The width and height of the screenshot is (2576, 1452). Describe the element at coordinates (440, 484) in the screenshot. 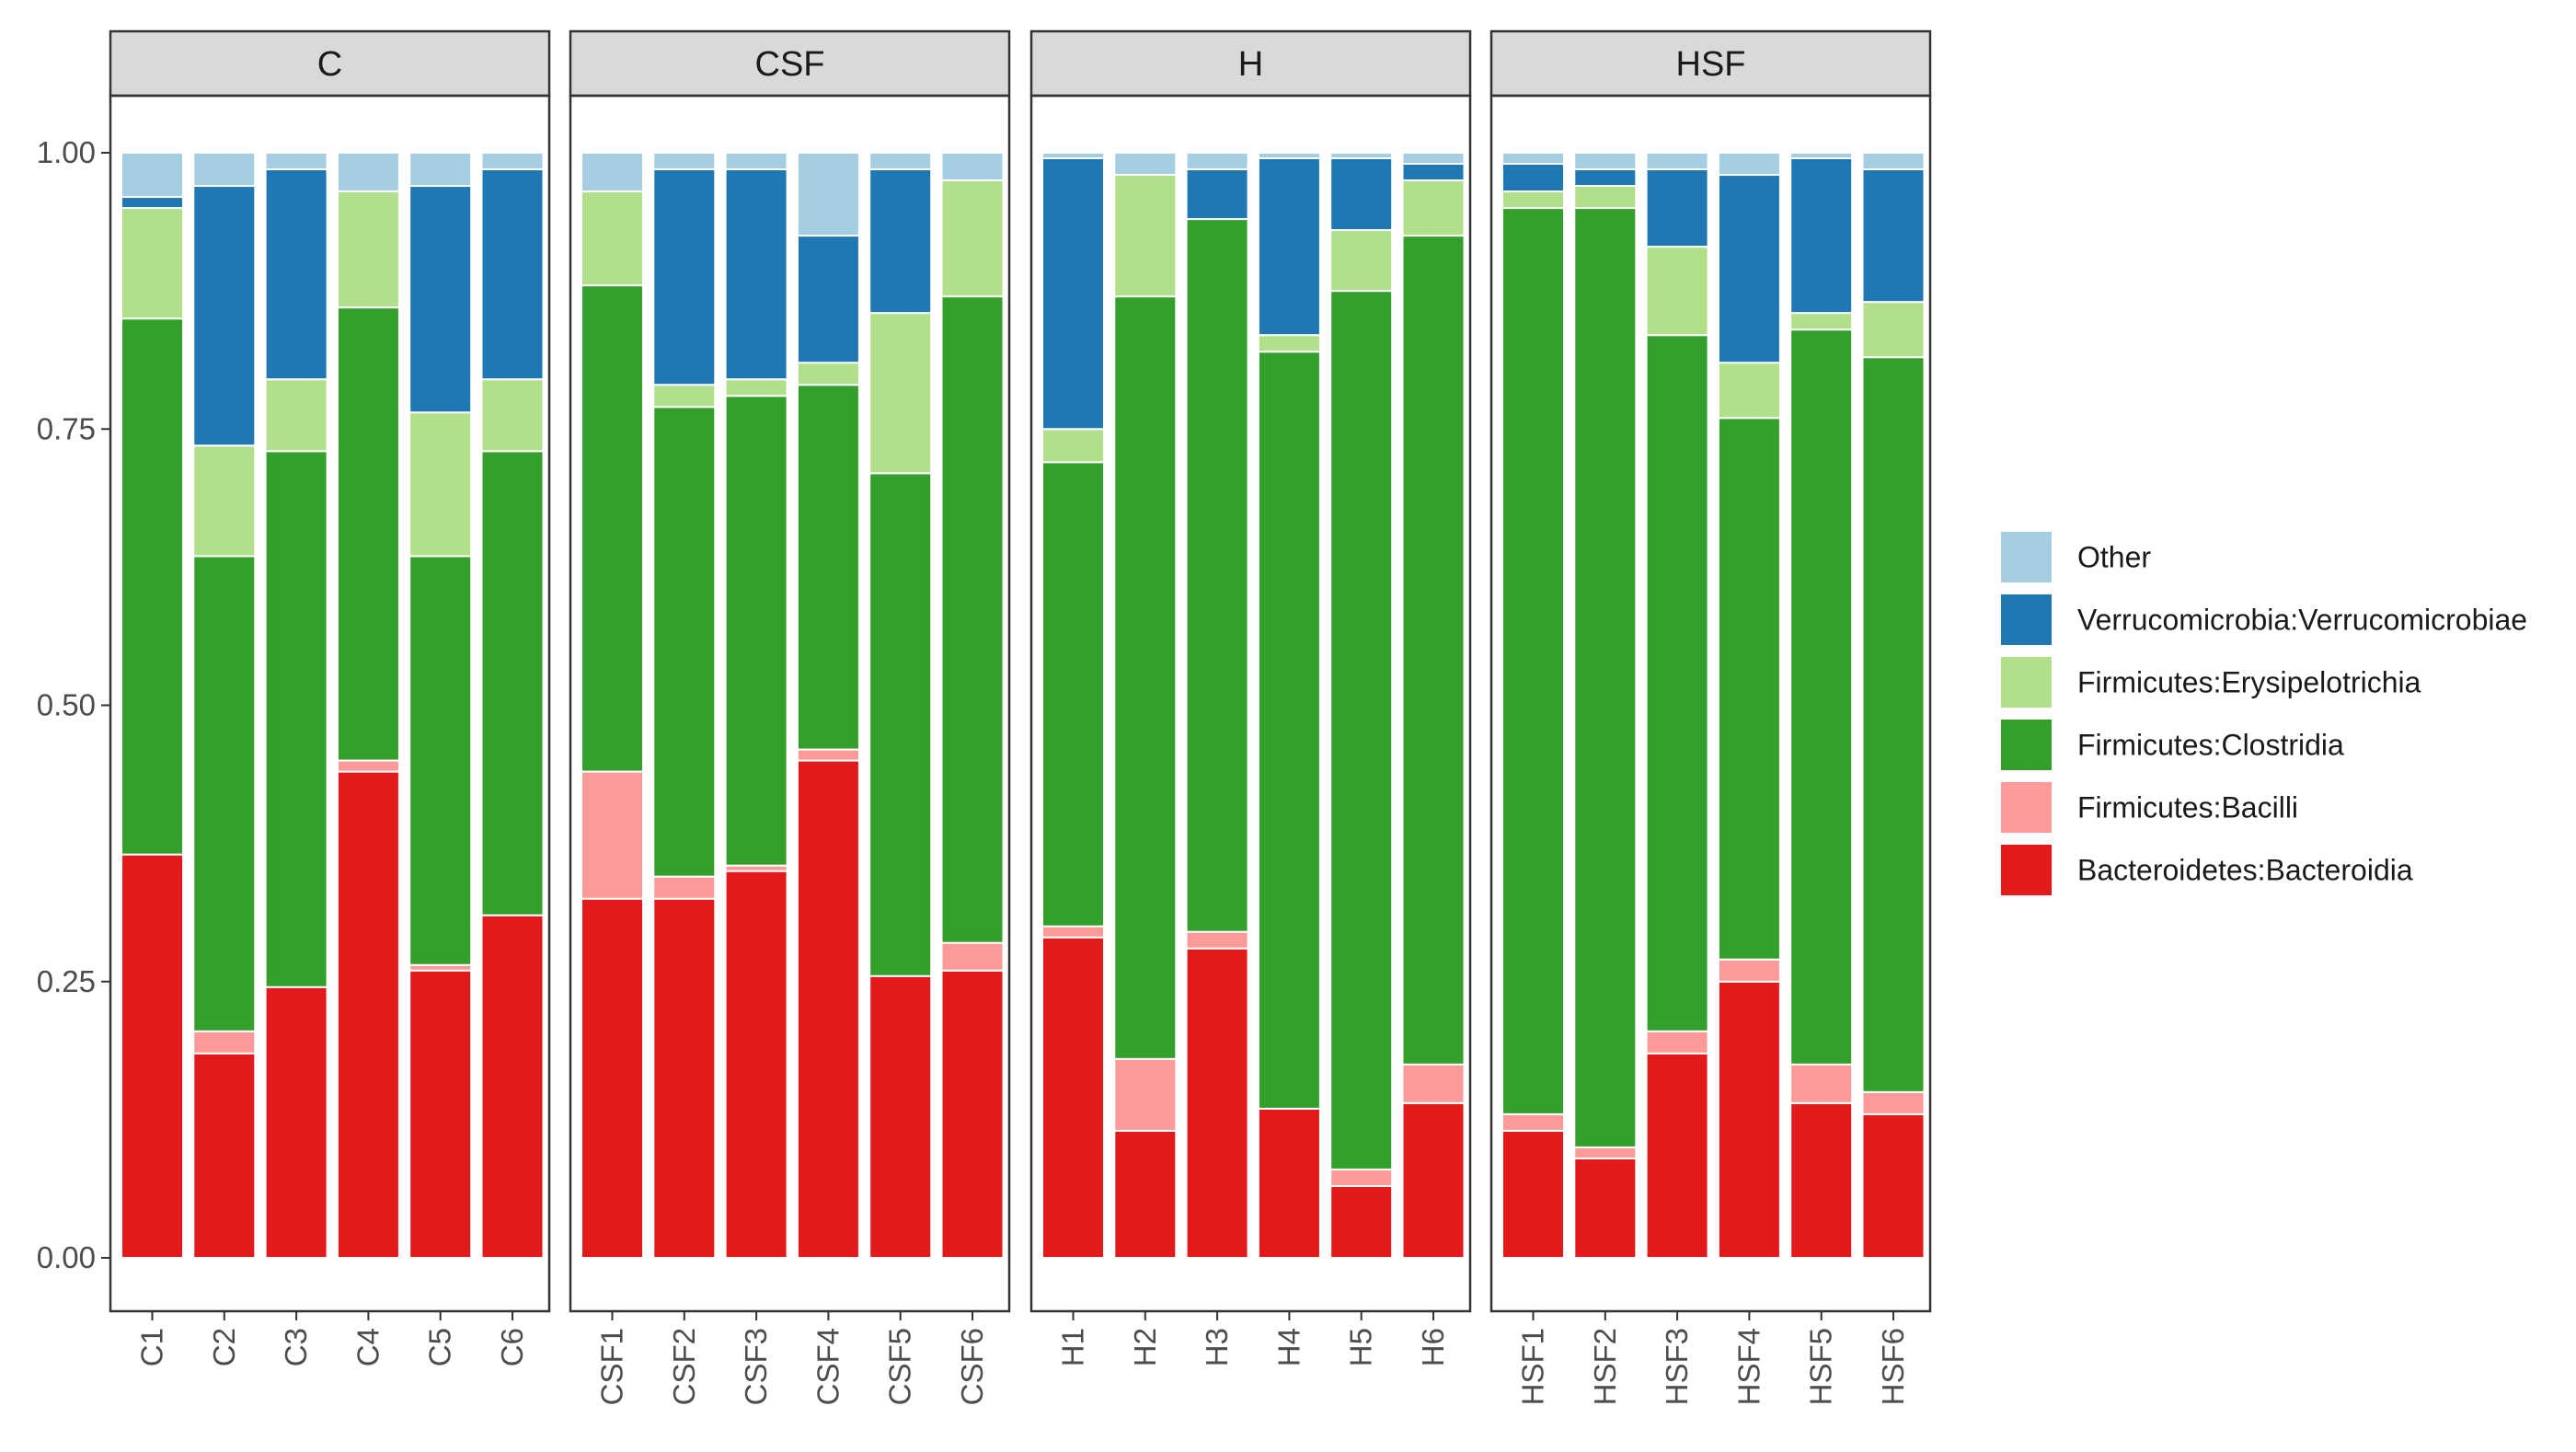

I see `bar-segment-c5-firmicutes-erysipelotrichia` at that location.